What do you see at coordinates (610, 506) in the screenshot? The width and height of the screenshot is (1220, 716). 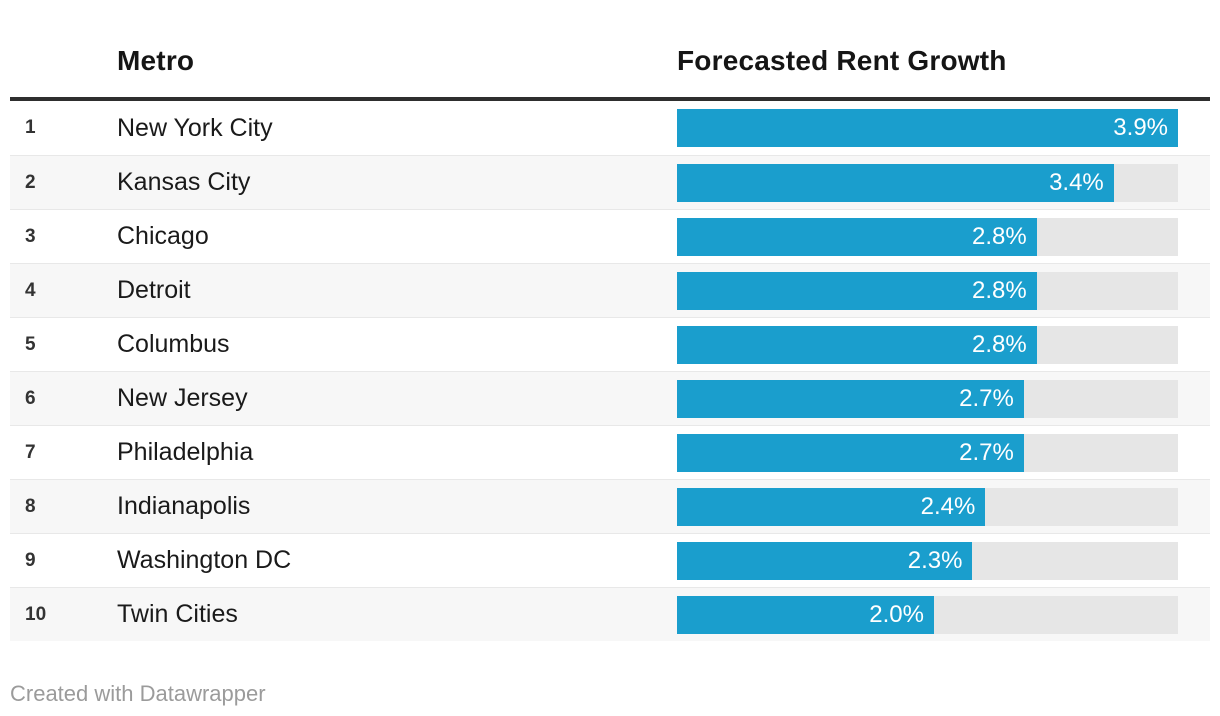 I see `table-row: 8 Indianapolis 2.4%` at bounding box center [610, 506].